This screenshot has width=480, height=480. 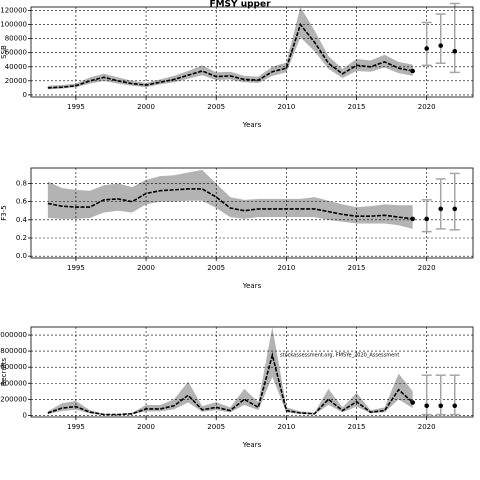 What do you see at coordinates (4, 52) in the screenshot?
I see `y-axis-label: SSB` at bounding box center [4, 52].